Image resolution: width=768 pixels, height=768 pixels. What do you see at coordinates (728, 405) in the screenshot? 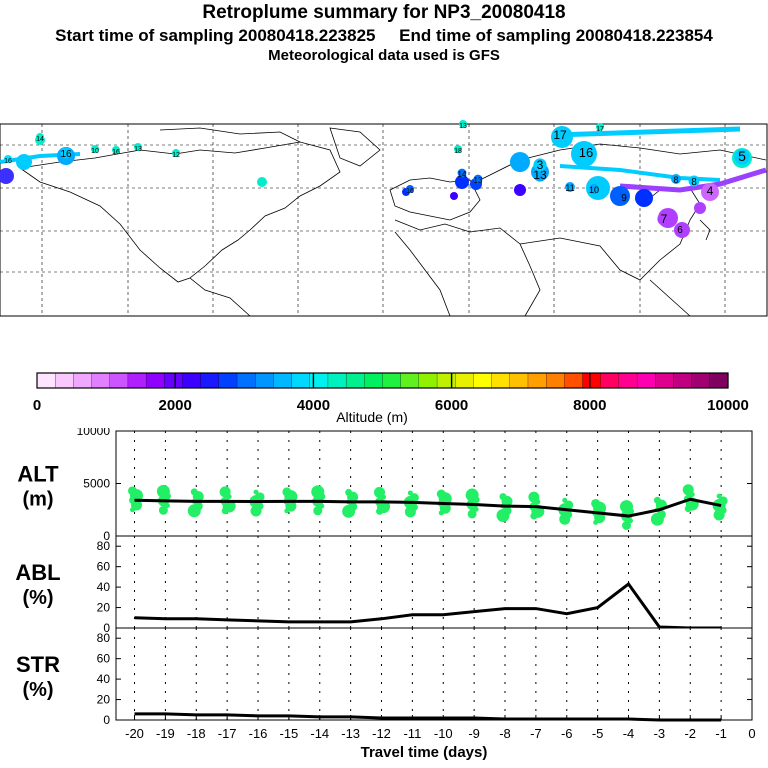
I see `colorbar-tick-label: 10000` at bounding box center [728, 405].